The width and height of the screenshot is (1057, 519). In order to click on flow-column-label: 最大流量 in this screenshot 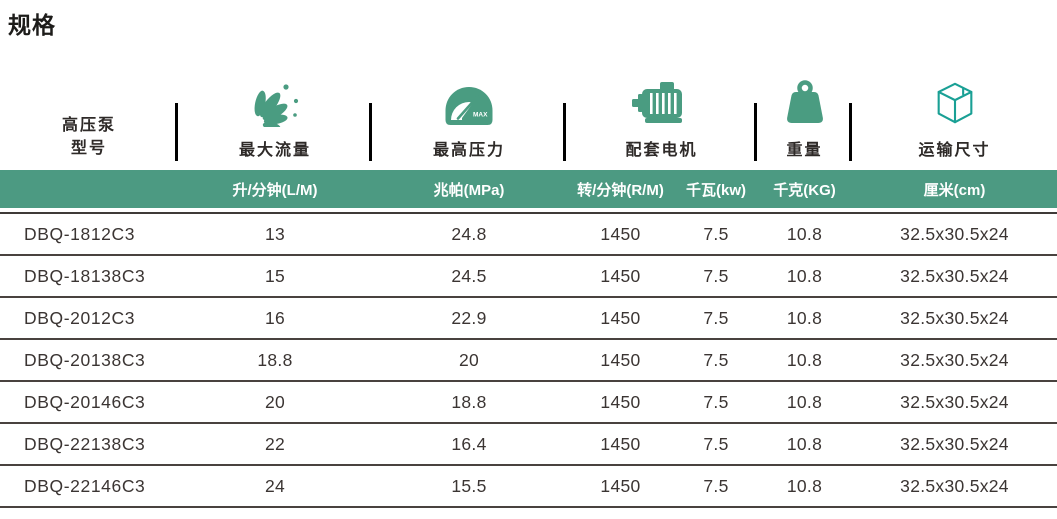, I will do `click(274, 150)`.